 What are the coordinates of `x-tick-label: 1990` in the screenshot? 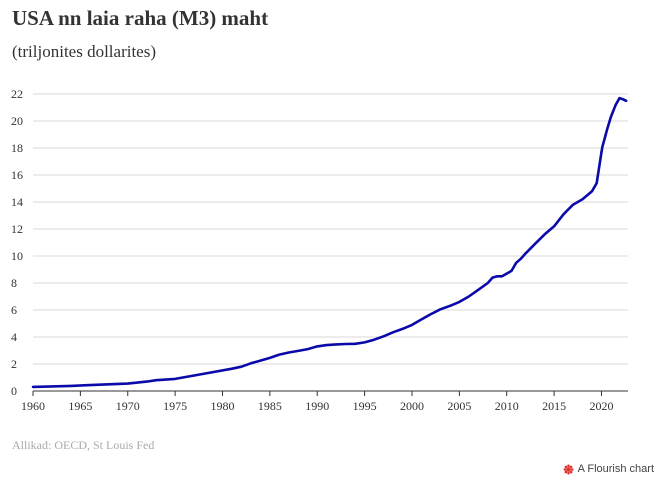 It's located at (317, 406).